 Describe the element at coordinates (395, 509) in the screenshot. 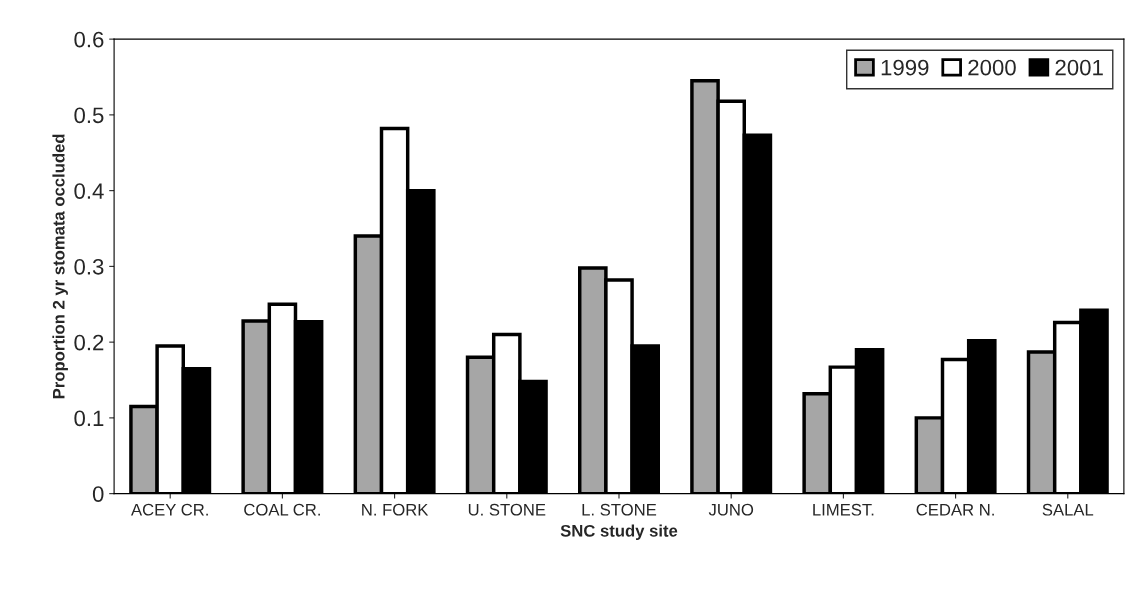

I see `x-tick-label: N. FORK` at that location.